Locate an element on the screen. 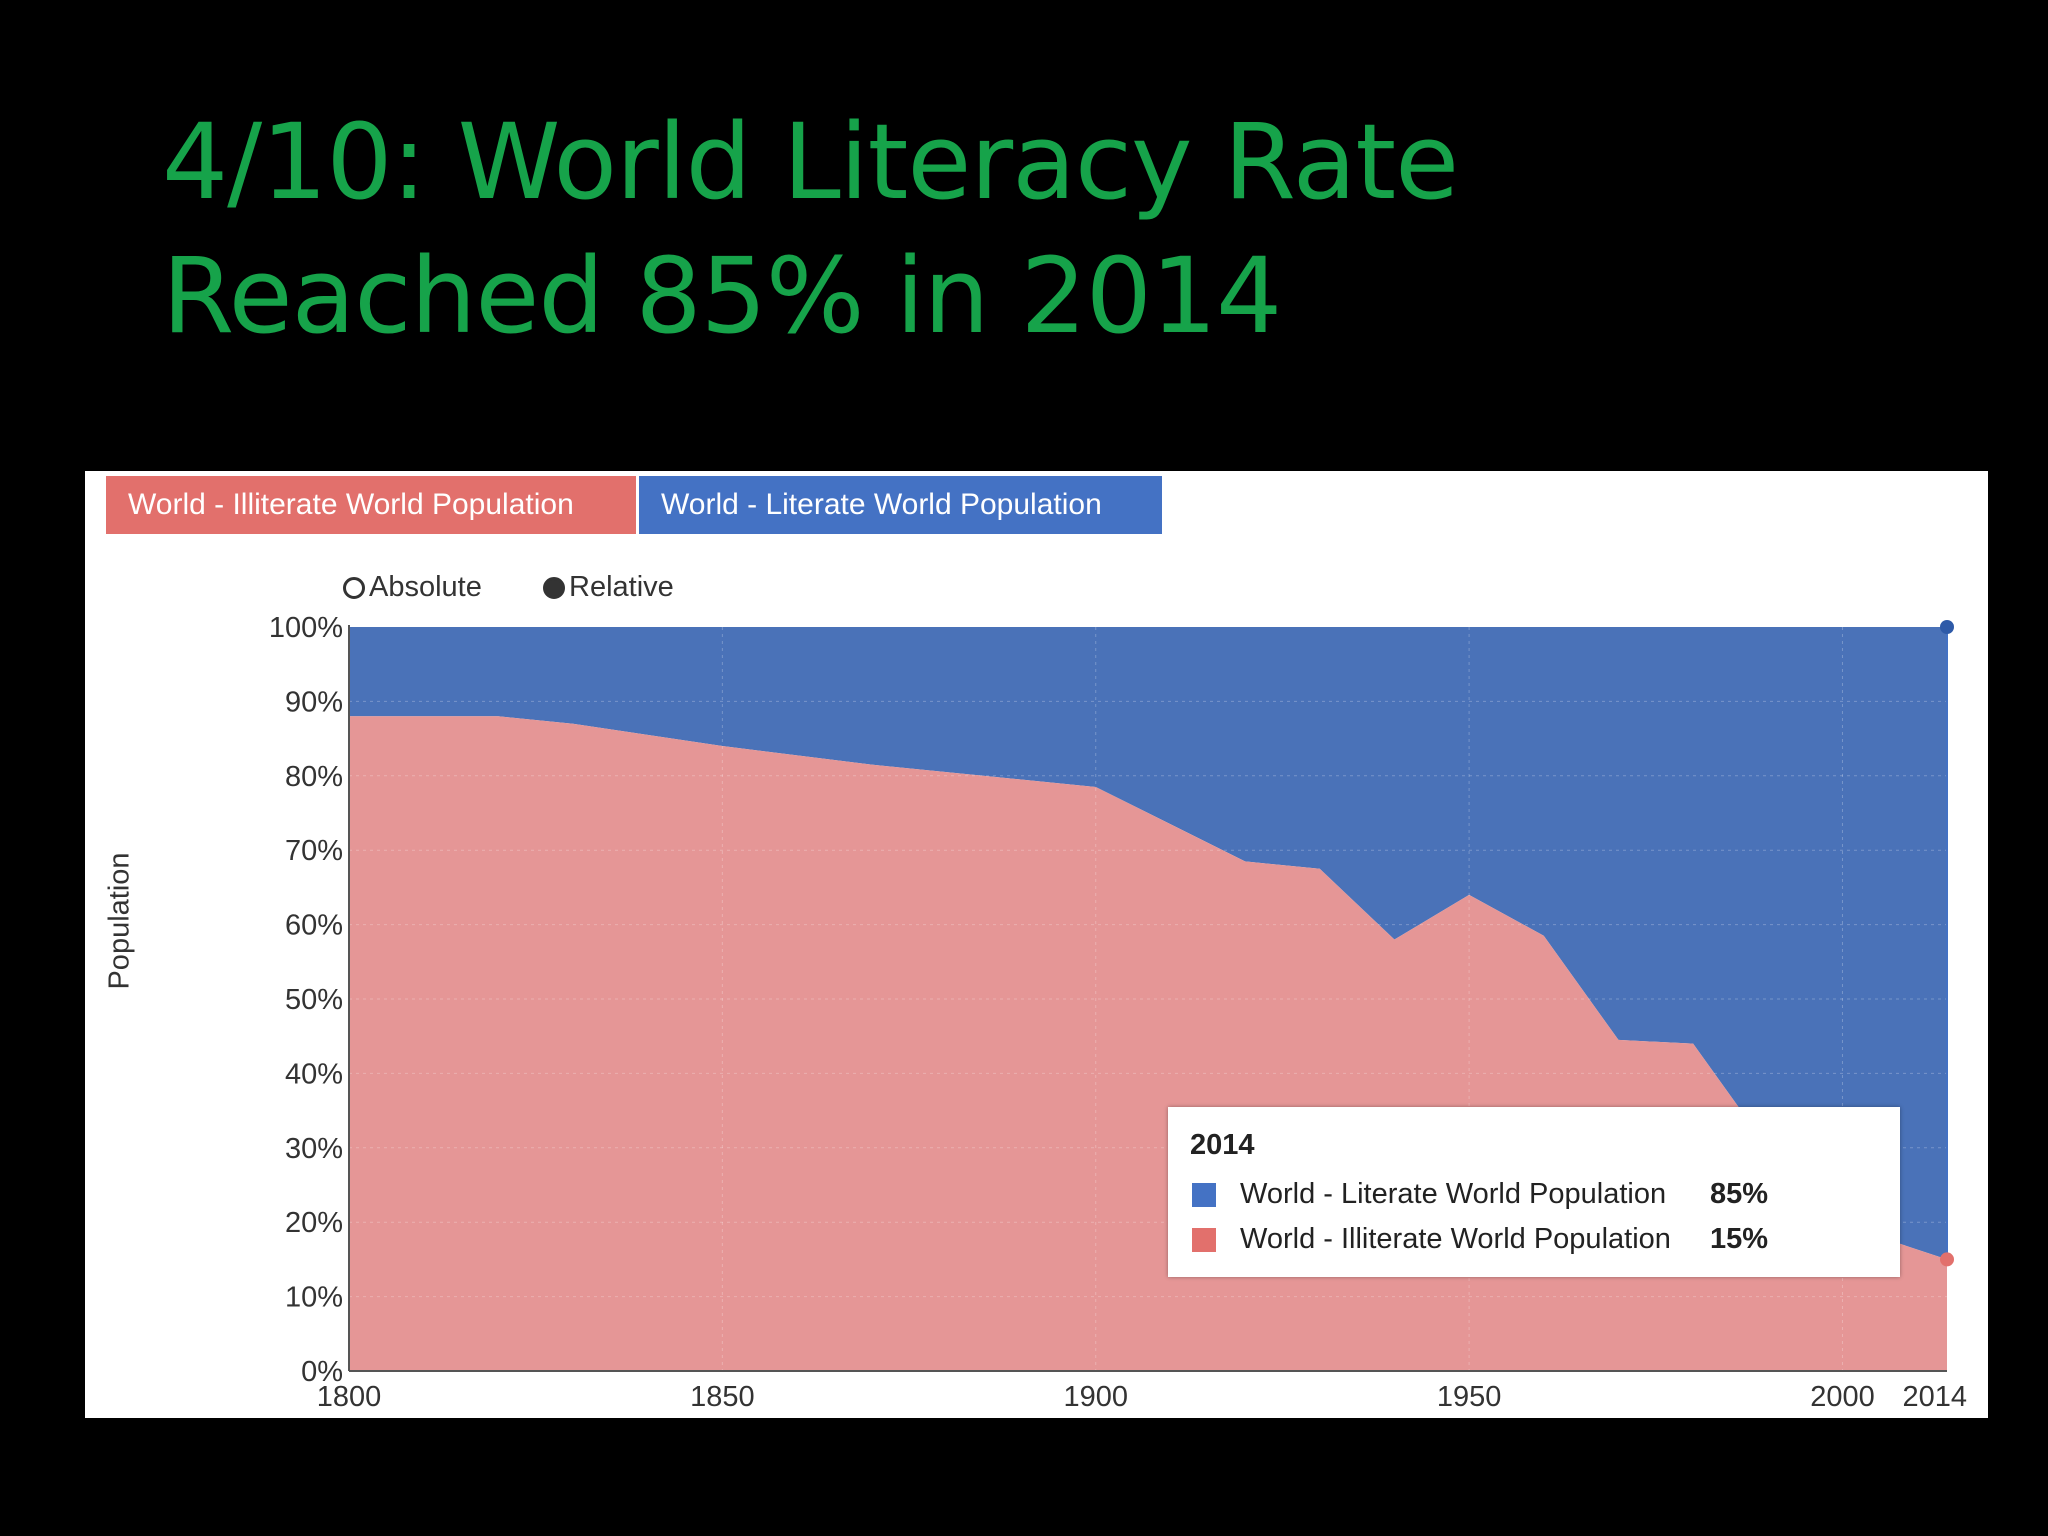 This screenshot has height=1536, width=2048. y-tick-label: 80% is located at coordinates (314, 777).